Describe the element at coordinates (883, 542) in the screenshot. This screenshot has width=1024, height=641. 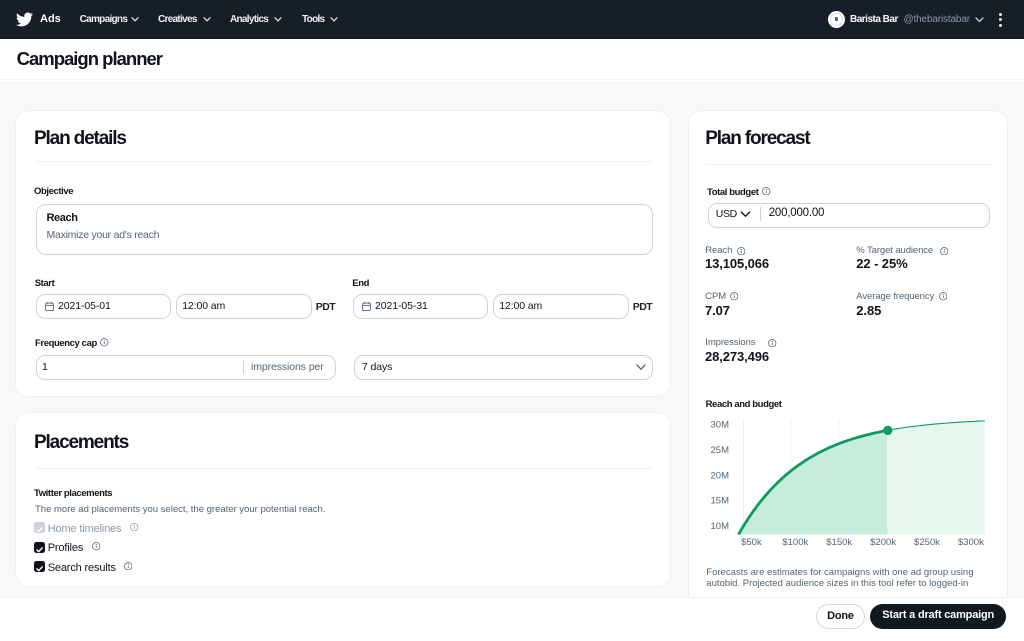
I see `svg-text: $200k` at that location.